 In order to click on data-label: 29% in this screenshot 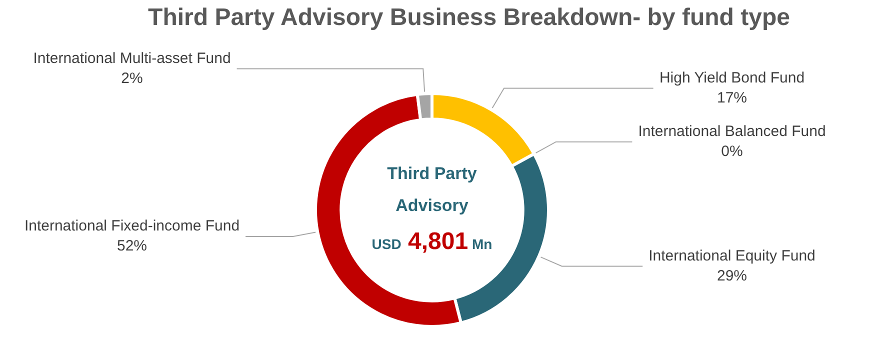, I will do `click(732, 275)`.